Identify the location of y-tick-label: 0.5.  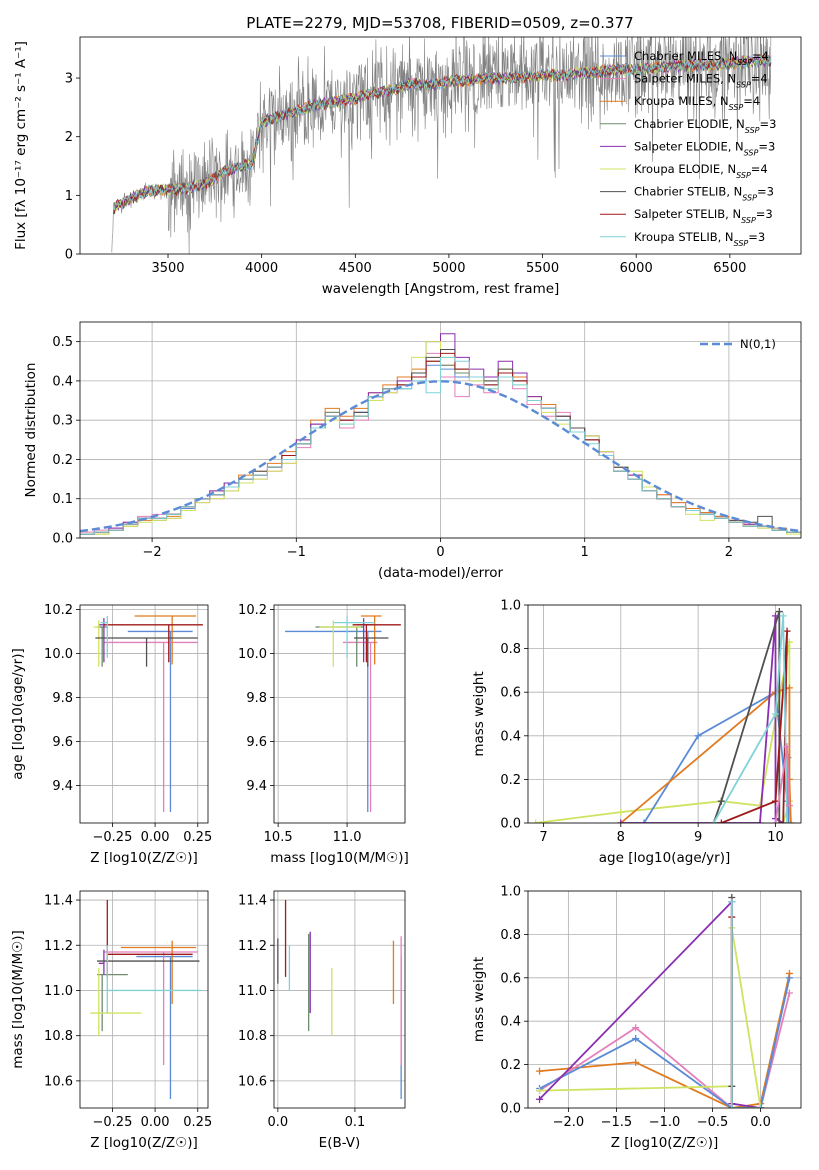
(62, 342).